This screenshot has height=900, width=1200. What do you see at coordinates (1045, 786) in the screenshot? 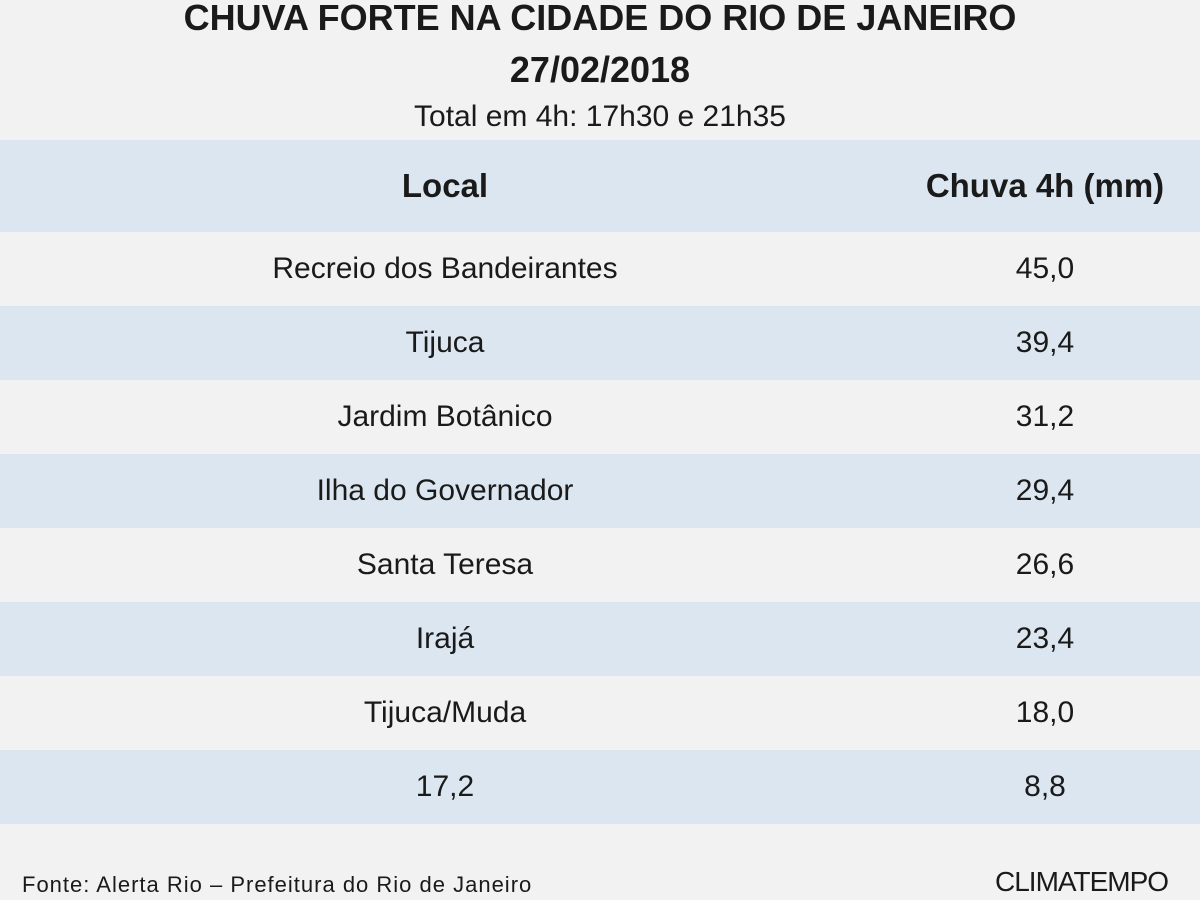
I see `table-cell: 8,8` at bounding box center [1045, 786].